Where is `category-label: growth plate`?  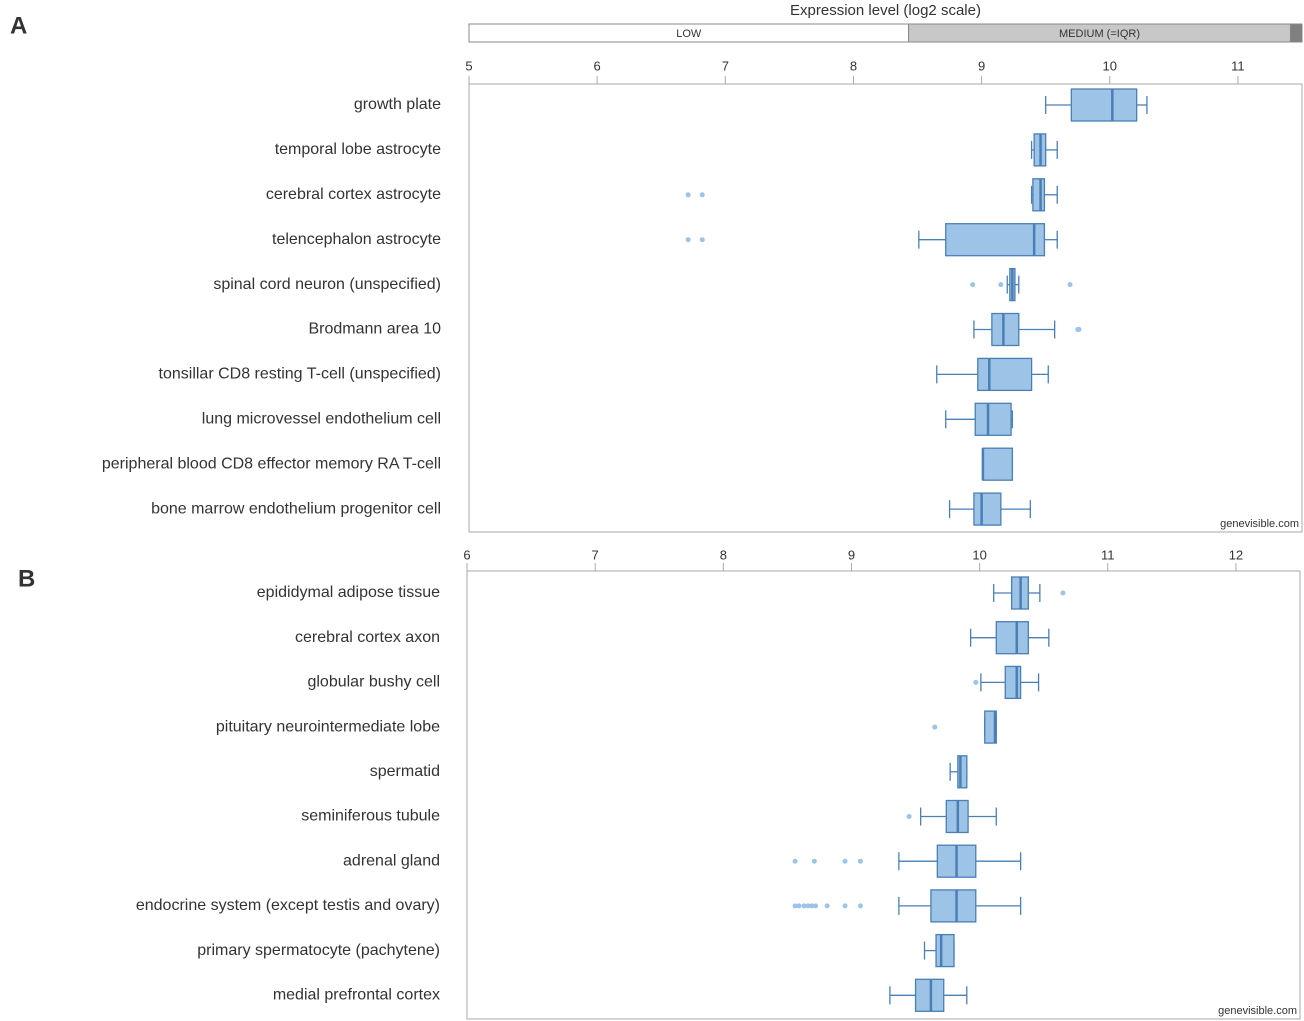
category-label: growth plate is located at coordinates (397, 104).